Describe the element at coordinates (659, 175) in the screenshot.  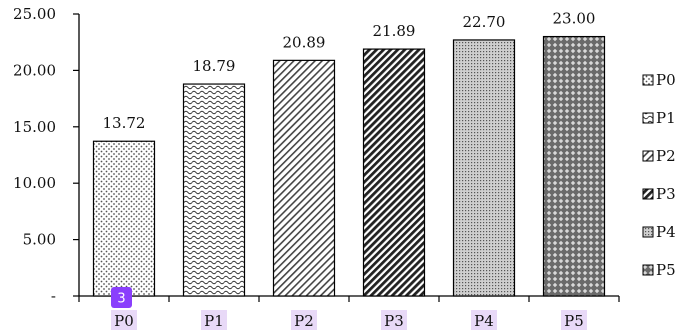
I see `legend: P0 P1 P2 P3 P4 P5` at that location.